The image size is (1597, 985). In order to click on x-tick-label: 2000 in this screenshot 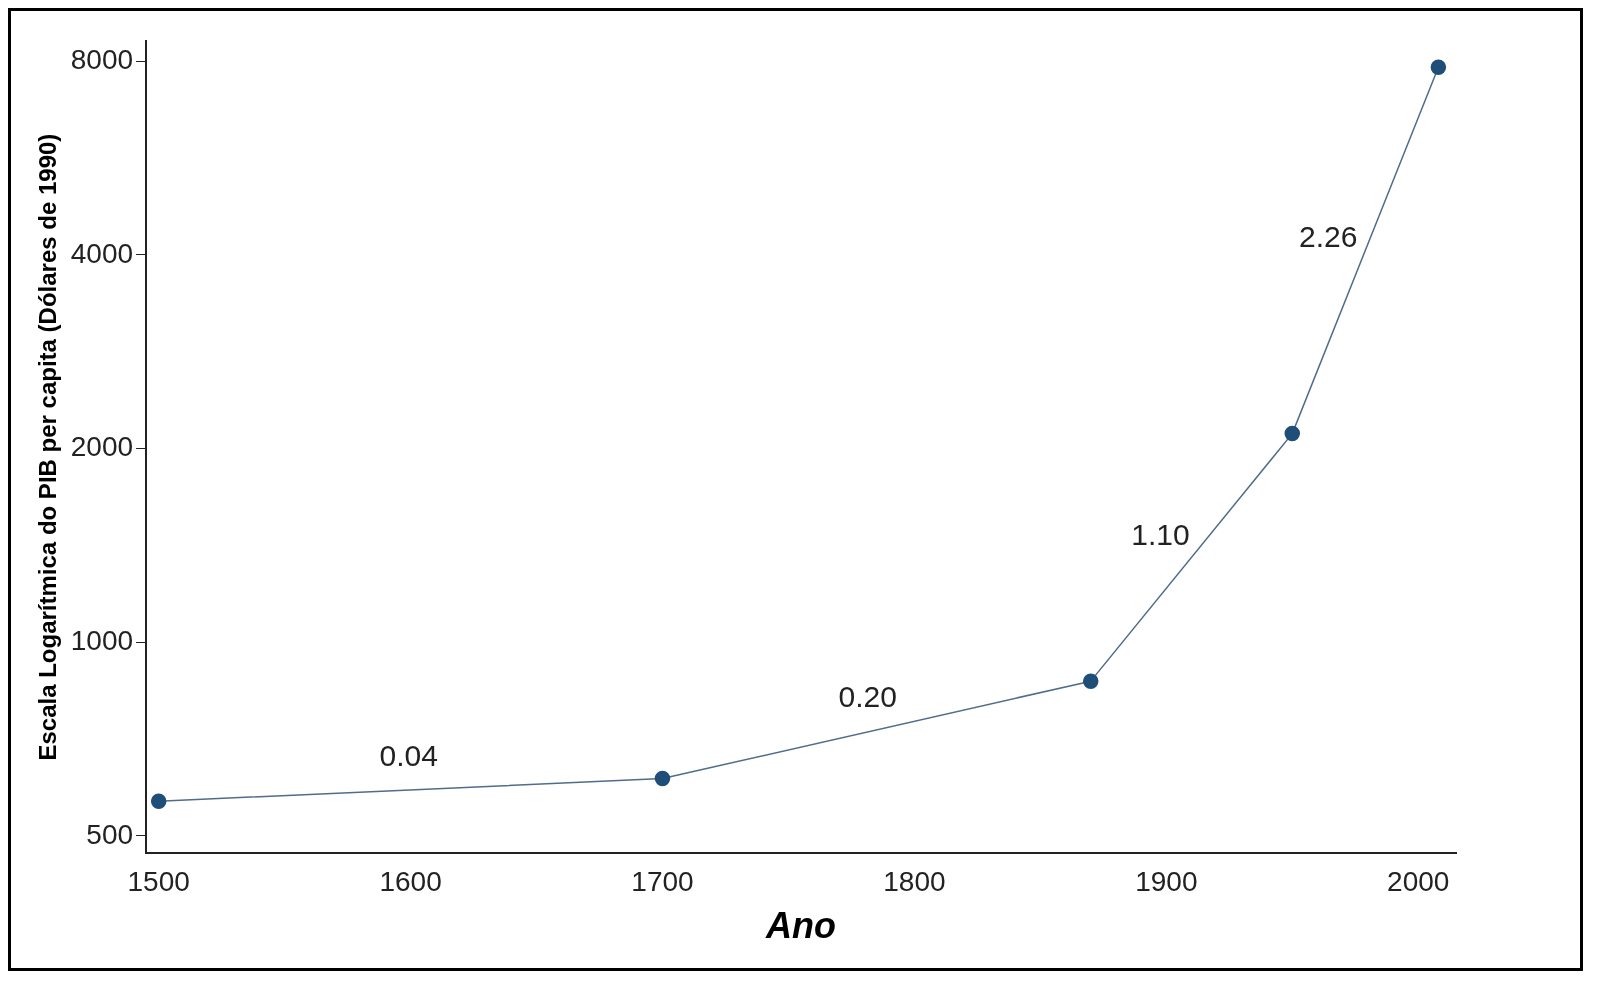, I will do `click(1418, 881)`.